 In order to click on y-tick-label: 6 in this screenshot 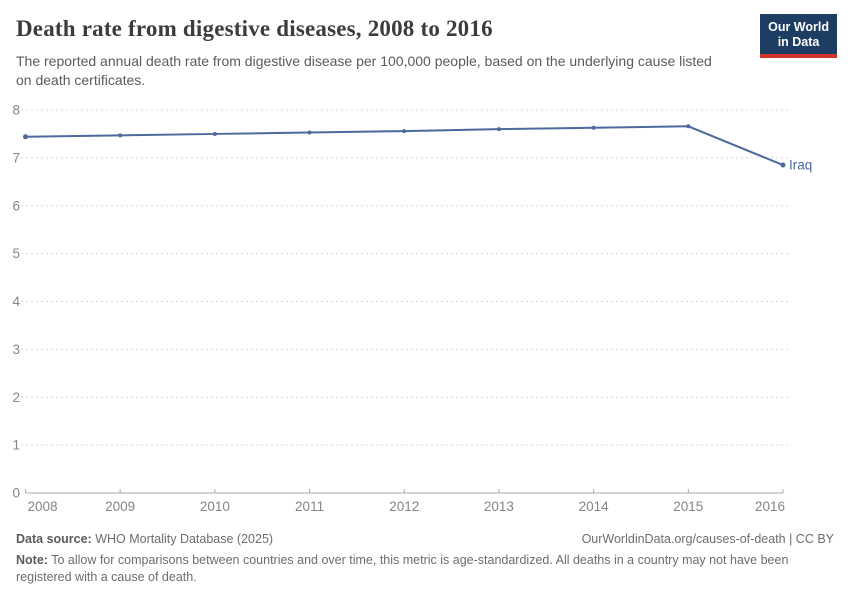, I will do `click(16, 205)`.